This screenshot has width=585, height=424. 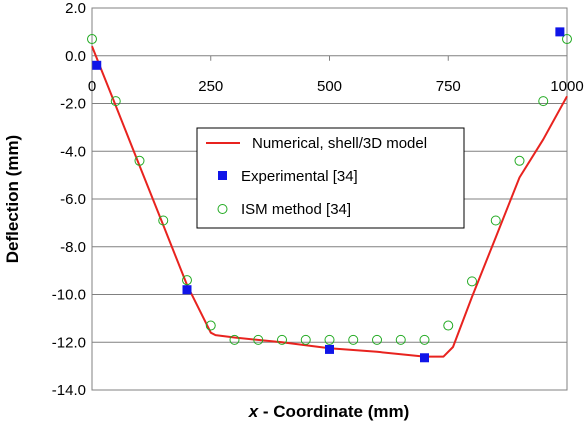 I want to click on legend-label-ism: ISM method [34], so click(x=296, y=209).